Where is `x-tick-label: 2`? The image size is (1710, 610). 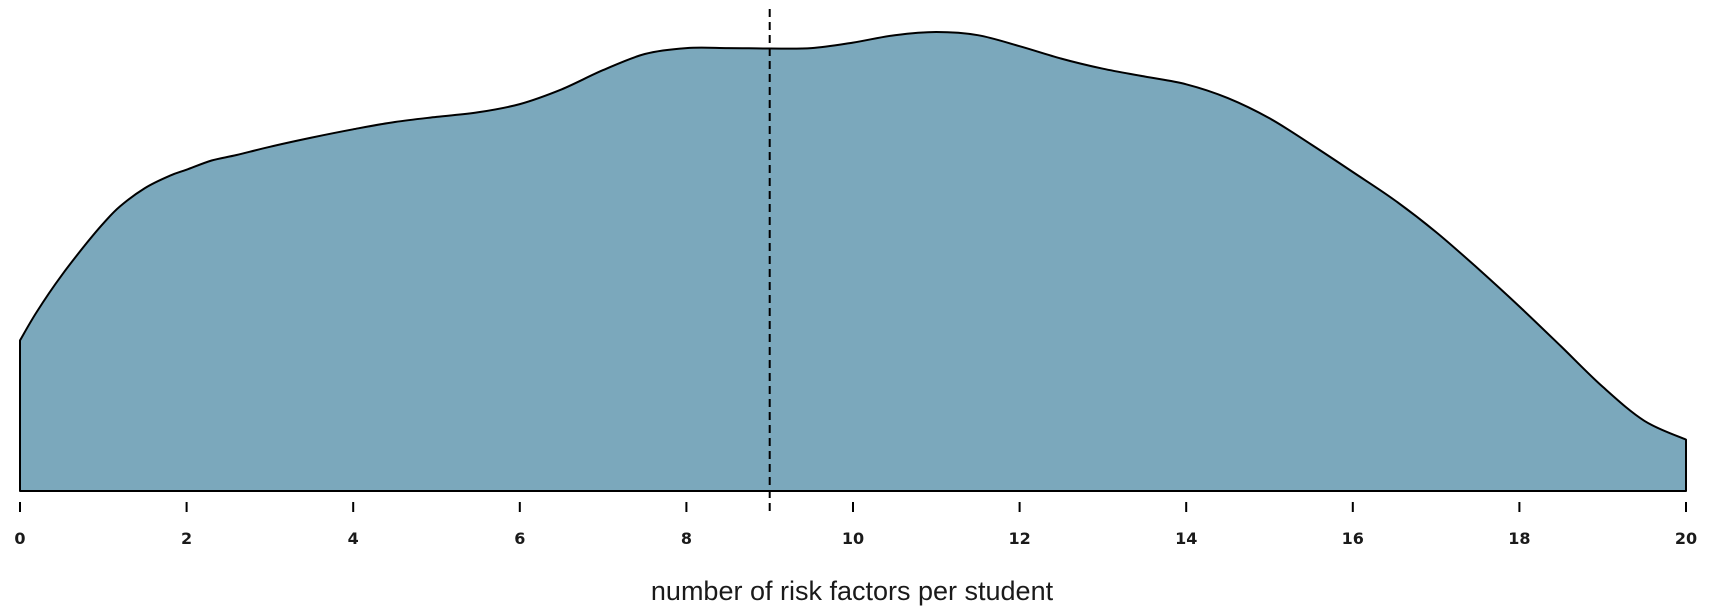
x-tick-label: 2 is located at coordinates (186, 538).